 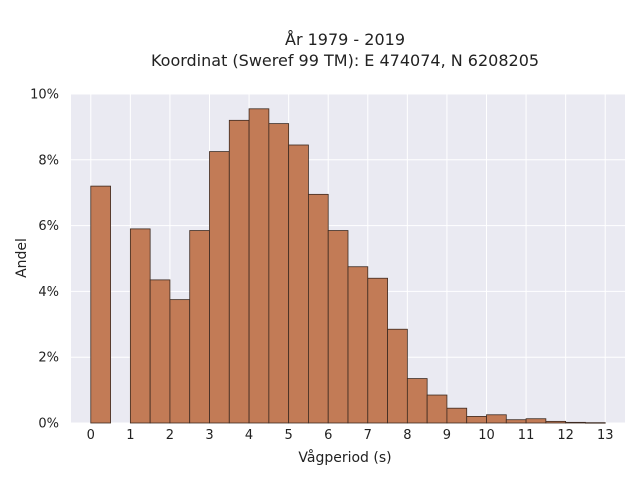 What do you see at coordinates (289, 435) in the screenshot?
I see `x-tick-label: 5` at bounding box center [289, 435].